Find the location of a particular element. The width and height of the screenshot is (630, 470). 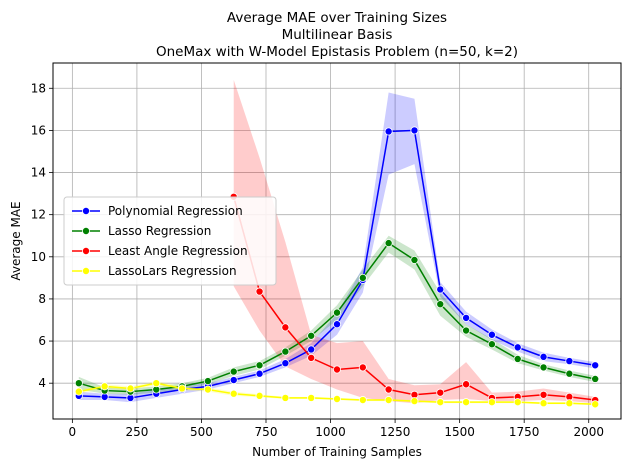

legend-entry-polynomial-regression: Polynomial Regression is located at coordinates (157, 211).